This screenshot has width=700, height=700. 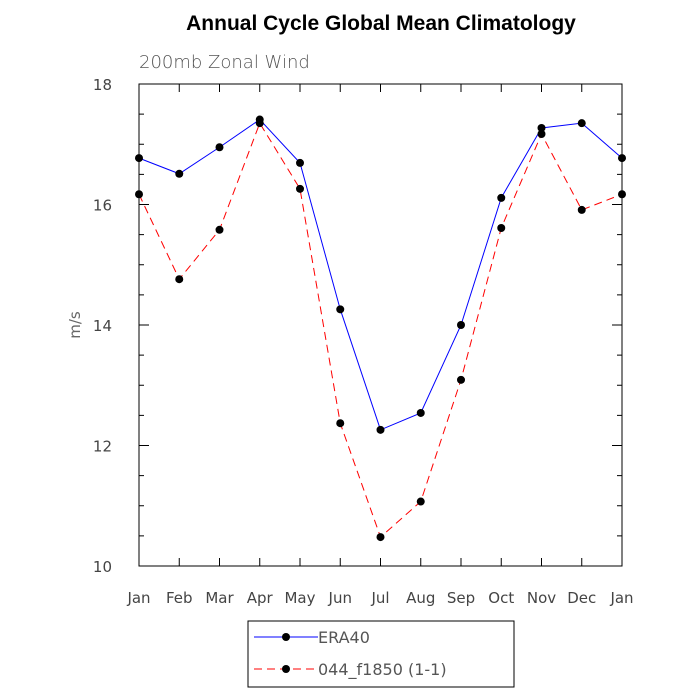 I want to click on x-tick-labels: Jan Feb Mar Apr May Jun Jul Aug Sep Oct Nov Dec Jan, so click(x=379, y=598).